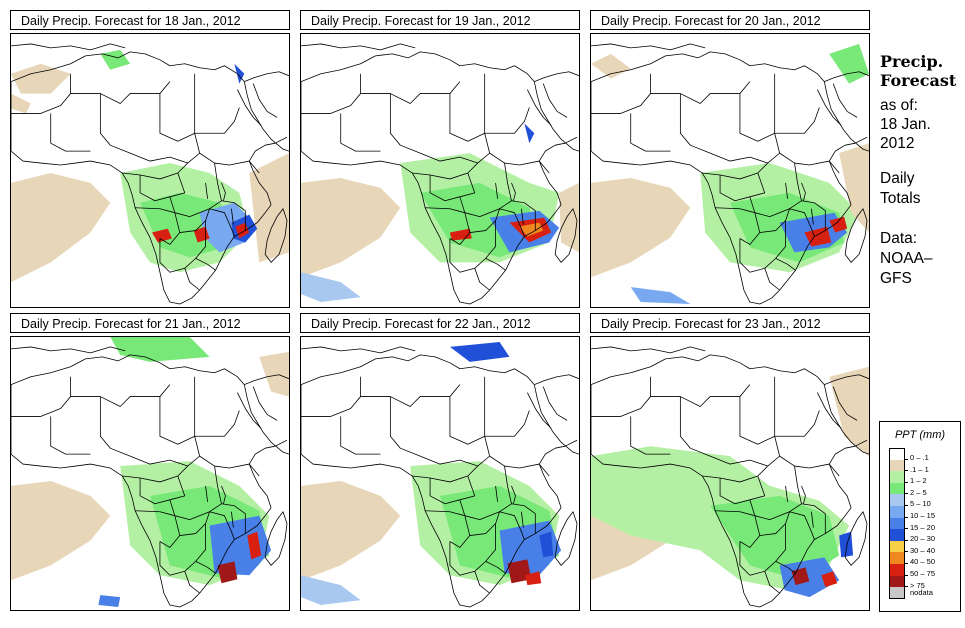  Describe the element at coordinates (899, 105) in the screenshot. I see `asof-line1: as of:` at that location.